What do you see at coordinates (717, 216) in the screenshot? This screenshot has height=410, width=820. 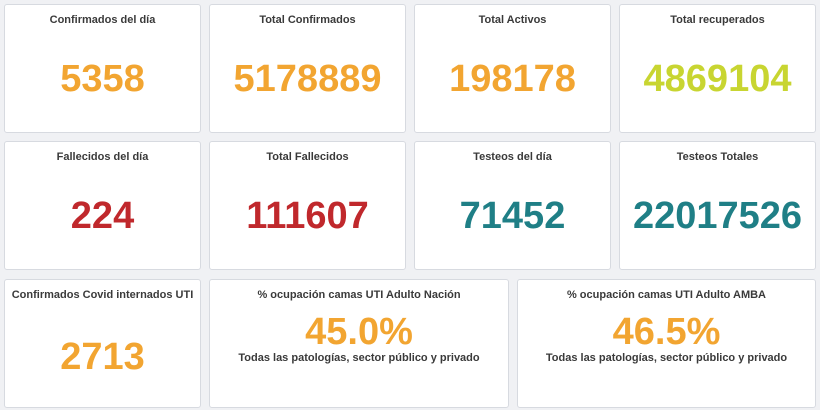 I see `card-value: 22017526` at bounding box center [717, 216].